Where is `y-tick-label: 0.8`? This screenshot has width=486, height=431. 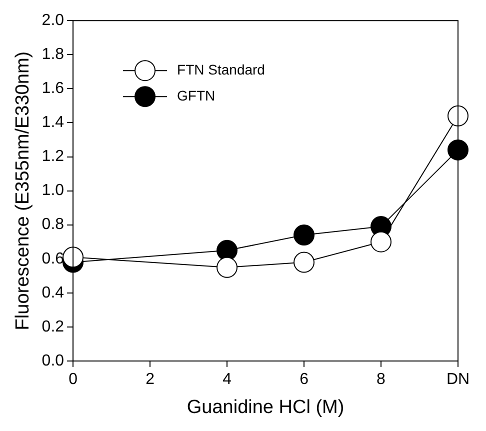
y-tick-label: 0.8 is located at coordinates (53, 225).